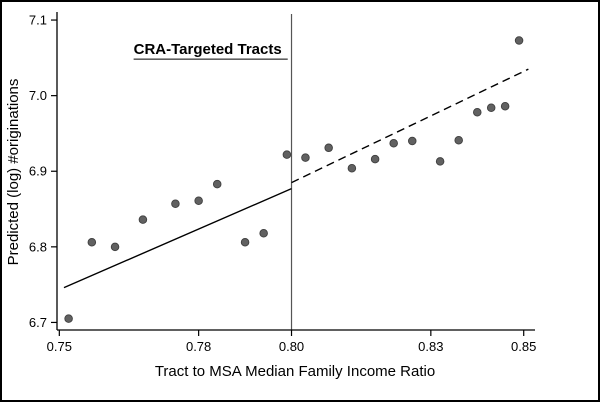  Describe the element at coordinates (430, 346) in the screenshot. I see `x-tick-label: 0.83` at that location.